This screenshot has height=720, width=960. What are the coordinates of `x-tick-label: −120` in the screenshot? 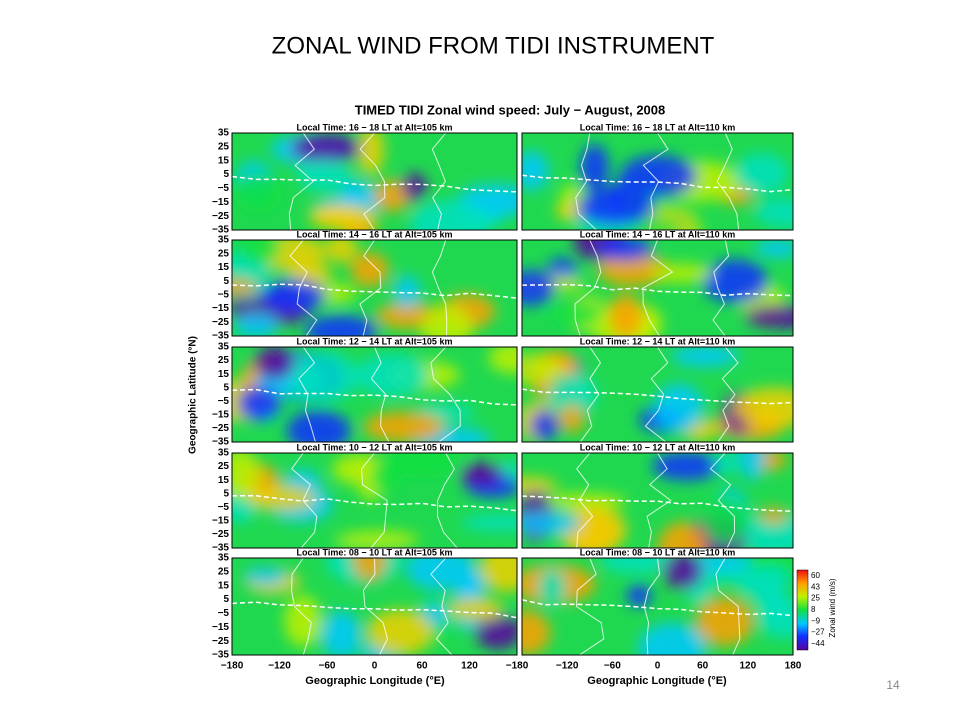 It's located at (567, 666).